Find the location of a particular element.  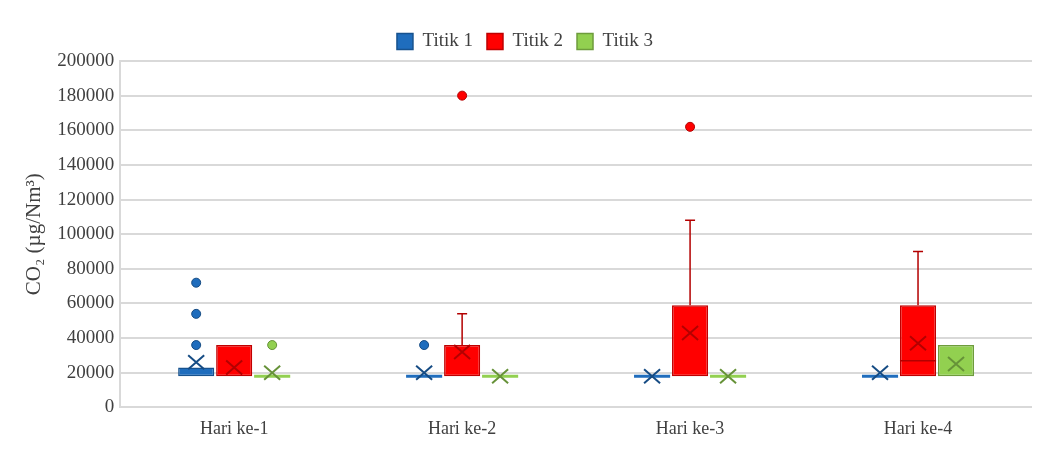

y-tick-label: 80000 is located at coordinates (90, 267).